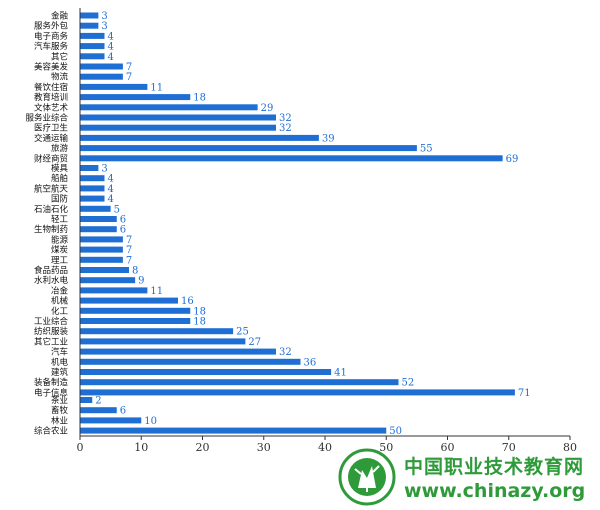  I want to click on category-label: 国防, so click(60, 199).